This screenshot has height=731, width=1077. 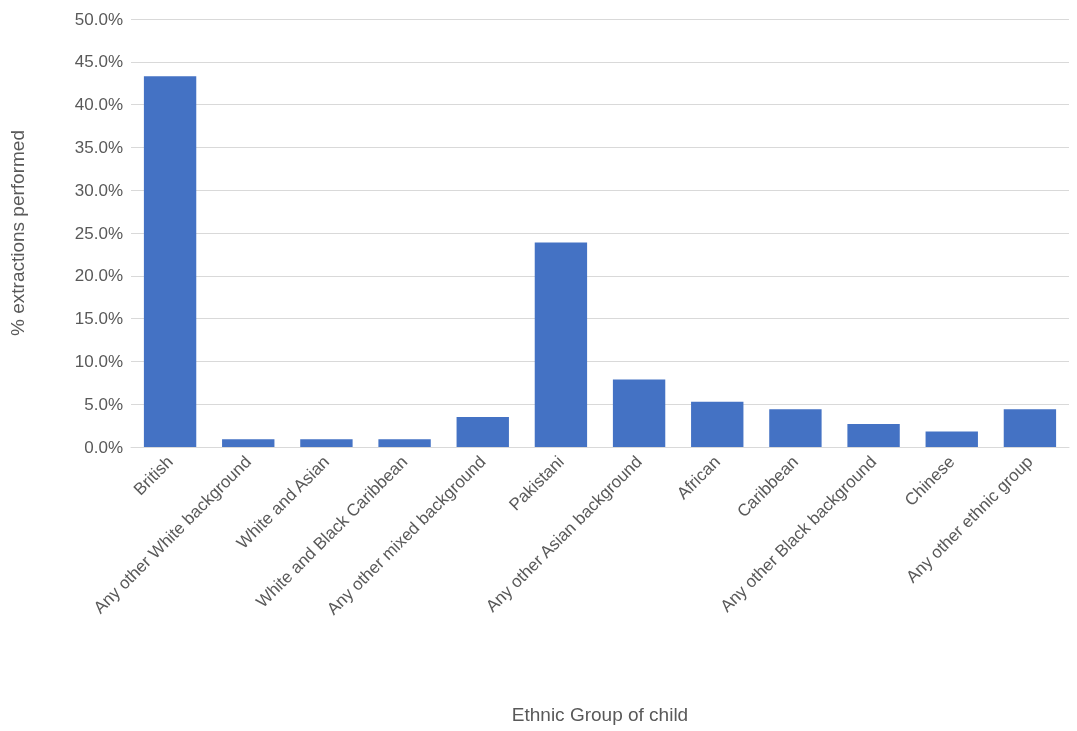 I want to click on y-tick-label: 15.0%, so click(x=98, y=319).